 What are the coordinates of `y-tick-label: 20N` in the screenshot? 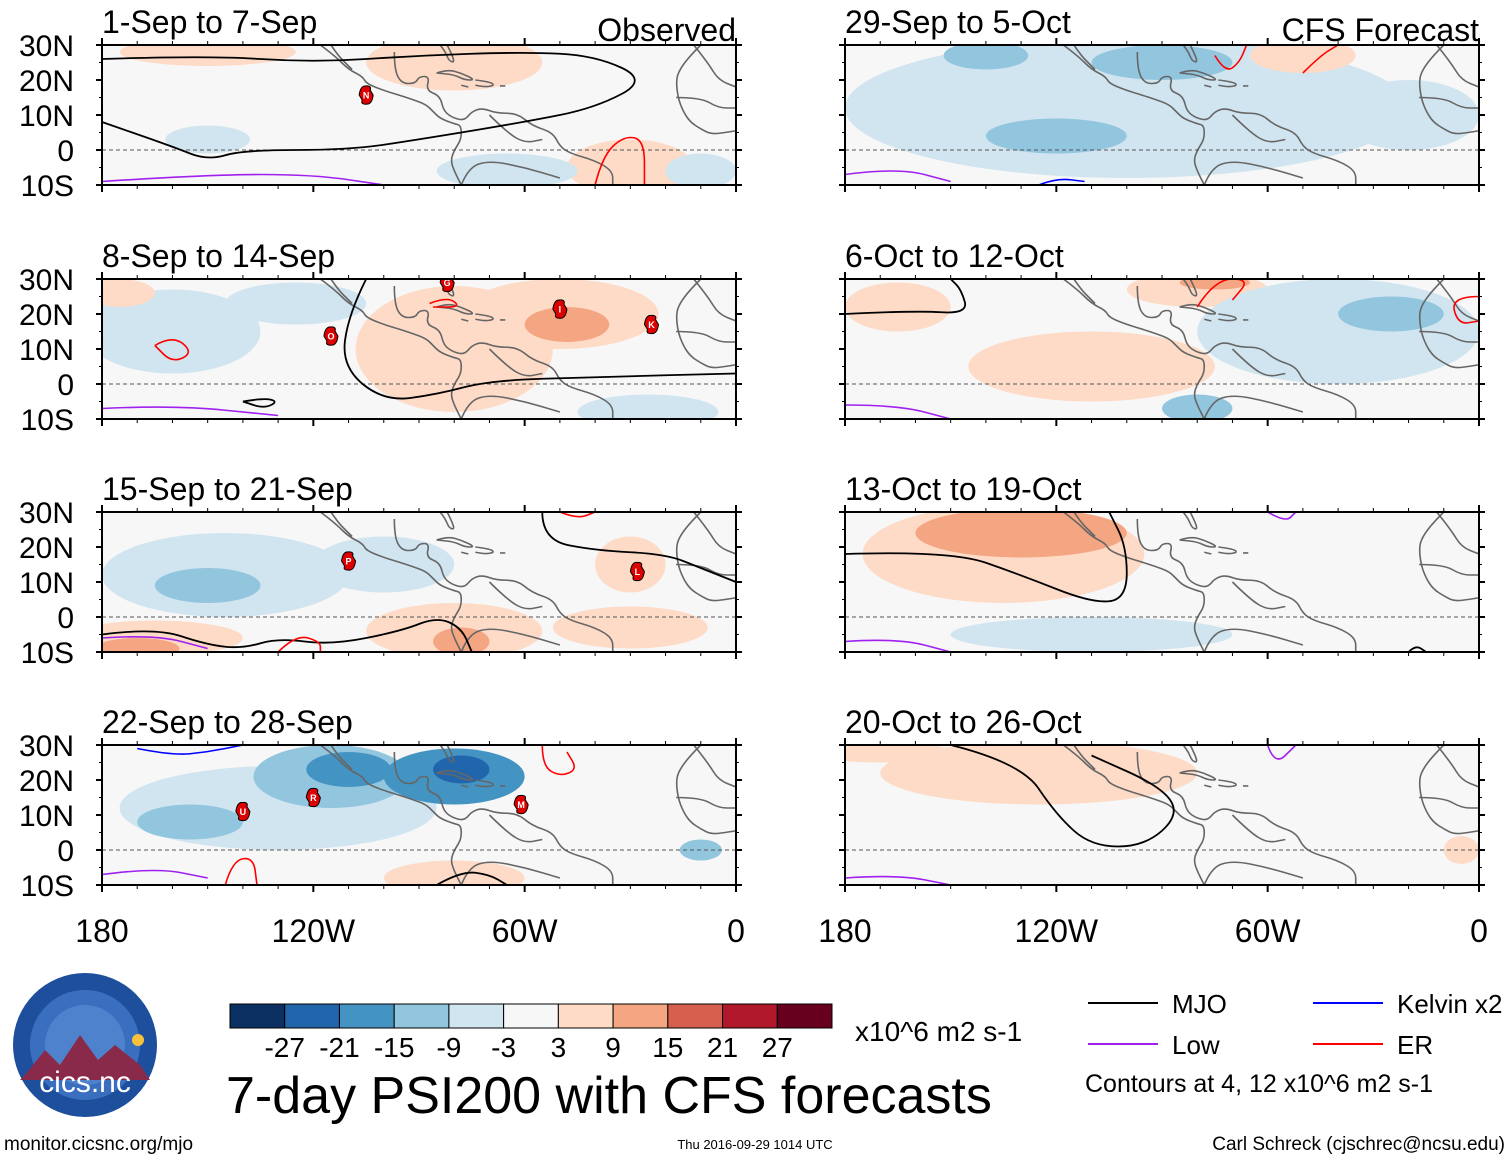 It's located at (46, 548).